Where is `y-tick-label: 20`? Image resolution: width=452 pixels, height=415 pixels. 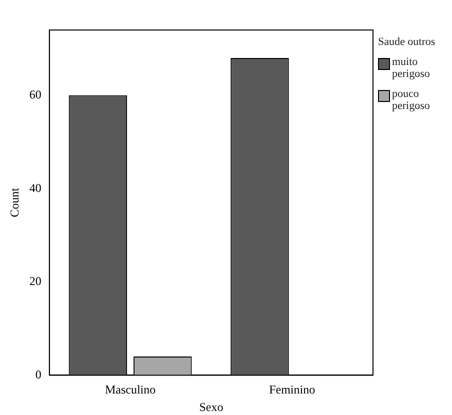
y-tick-label: 20 is located at coordinates (35, 281).